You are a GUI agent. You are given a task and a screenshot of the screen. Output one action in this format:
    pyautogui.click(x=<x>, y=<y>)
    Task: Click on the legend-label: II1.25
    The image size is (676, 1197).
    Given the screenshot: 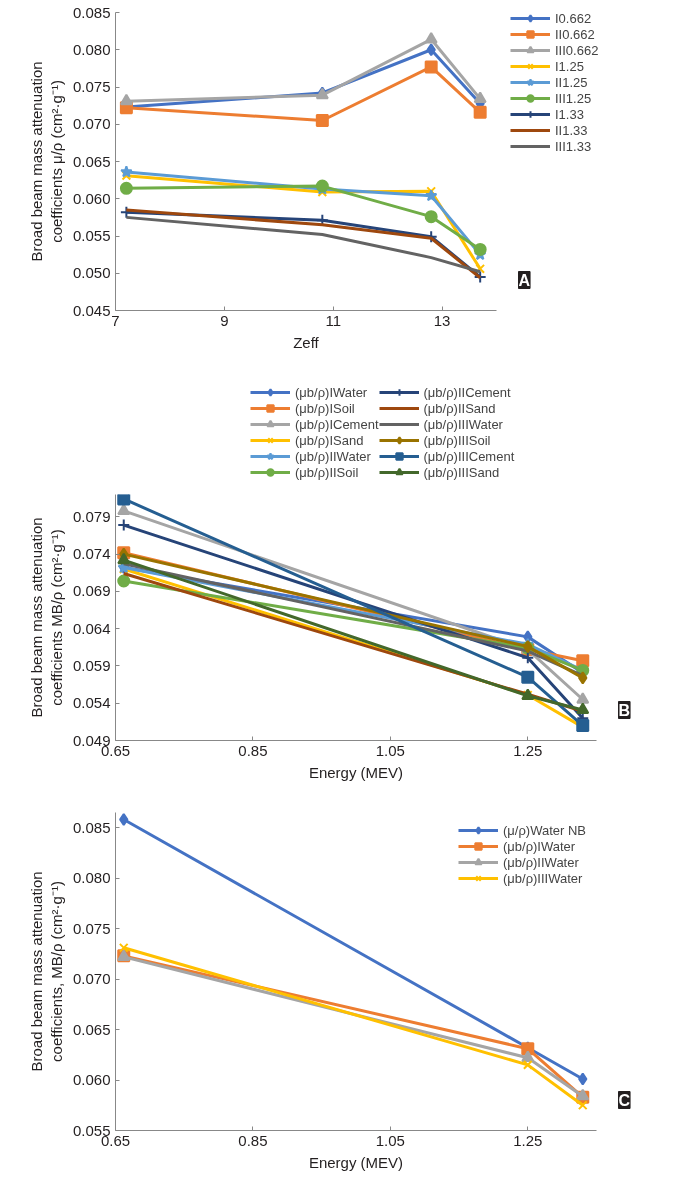 What is the action you would take?
    pyautogui.click(x=571, y=82)
    